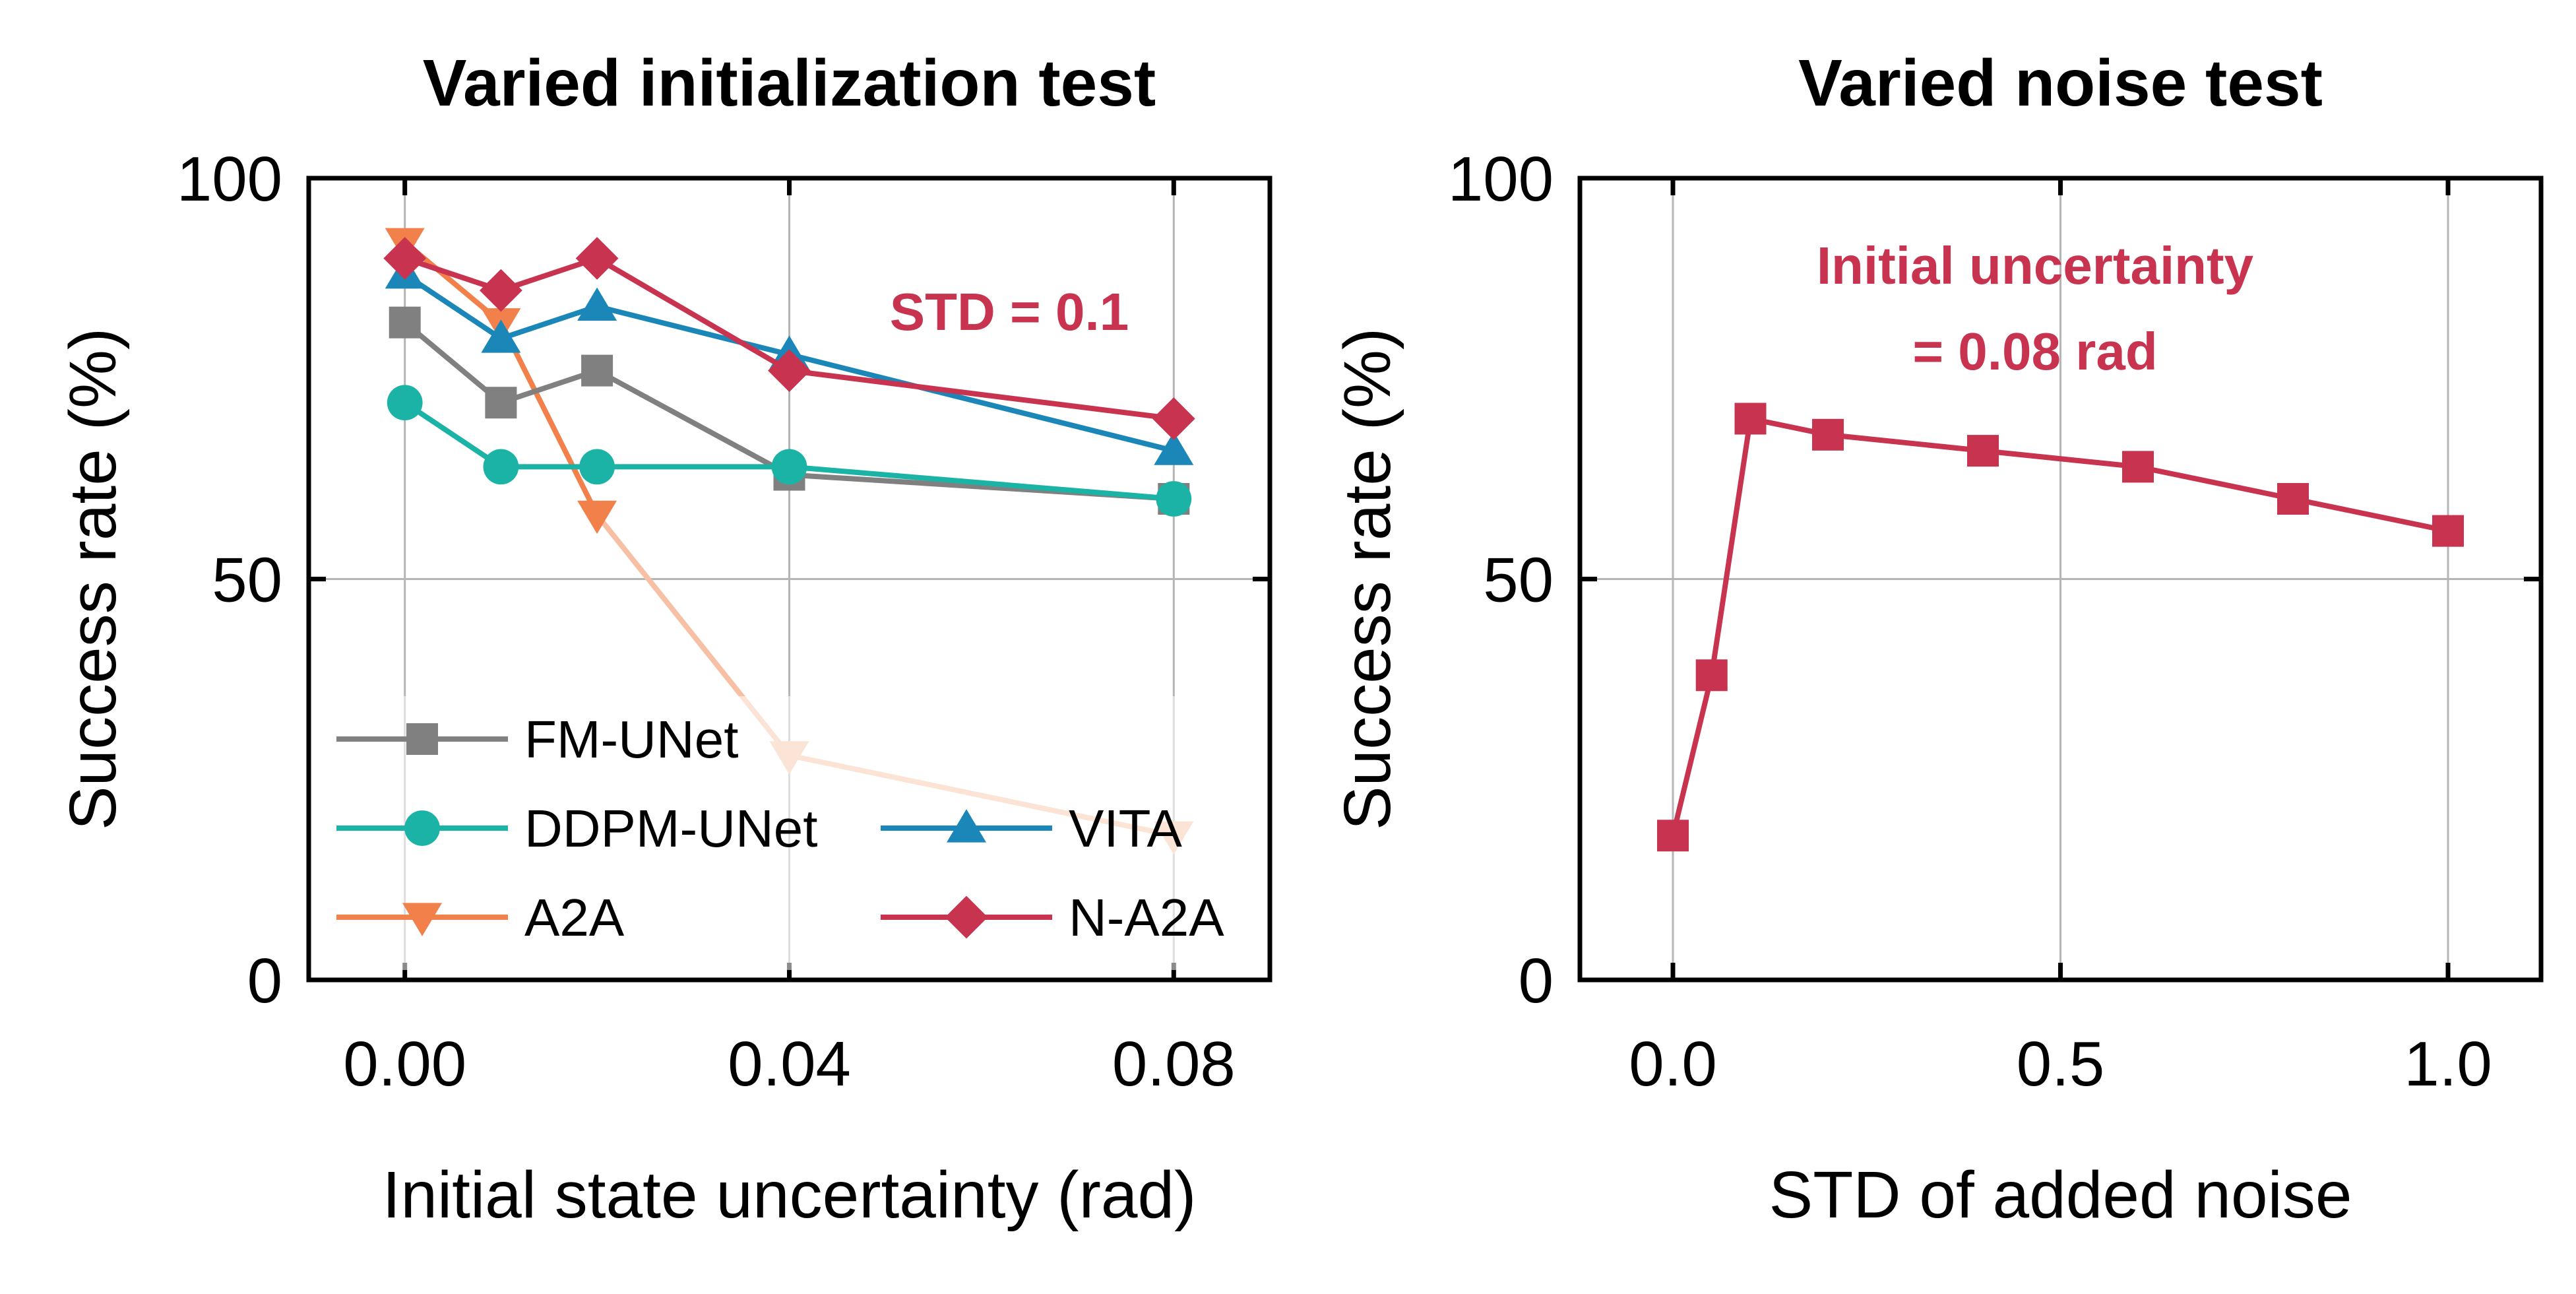 This screenshot has width=2576, height=1294. Describe the element at coordinates (1126, 828) in the screenshot. I see `legend-label: VITA` at that location.